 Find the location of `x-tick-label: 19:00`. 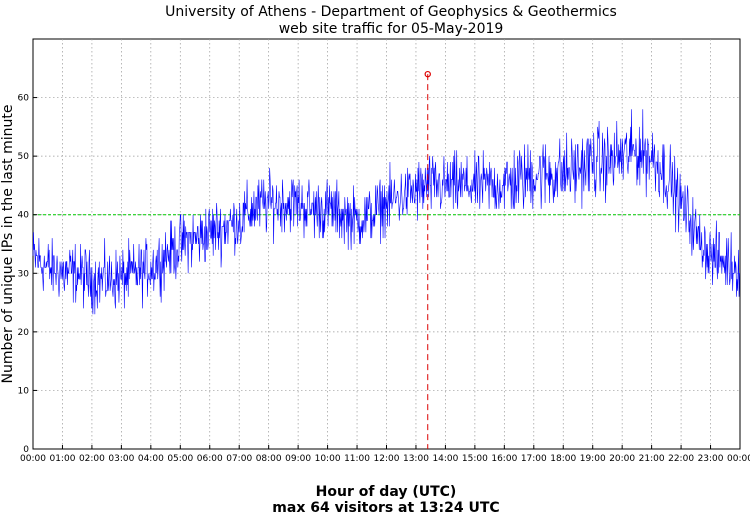

x-tick-label: 19:00 is located at coordinates (593, 459).